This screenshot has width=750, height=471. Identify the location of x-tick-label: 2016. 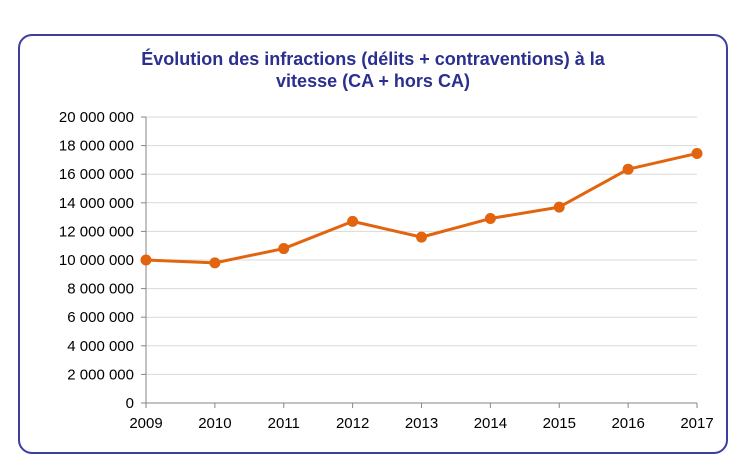
(627, 423).